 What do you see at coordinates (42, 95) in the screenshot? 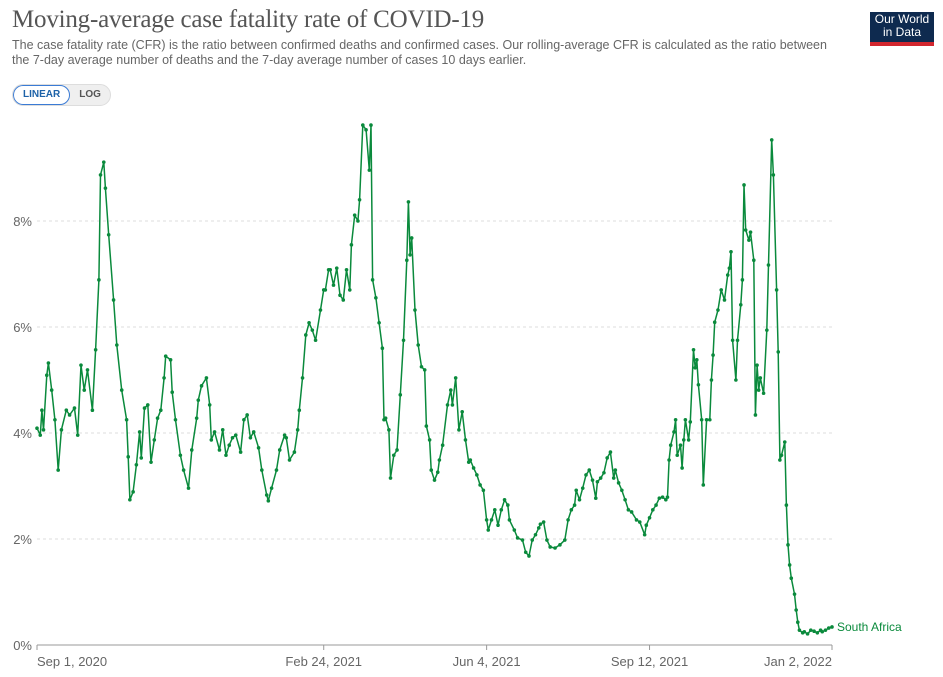
I see `linear-scale-button: LINEAR` at bounding box center [42, 95].